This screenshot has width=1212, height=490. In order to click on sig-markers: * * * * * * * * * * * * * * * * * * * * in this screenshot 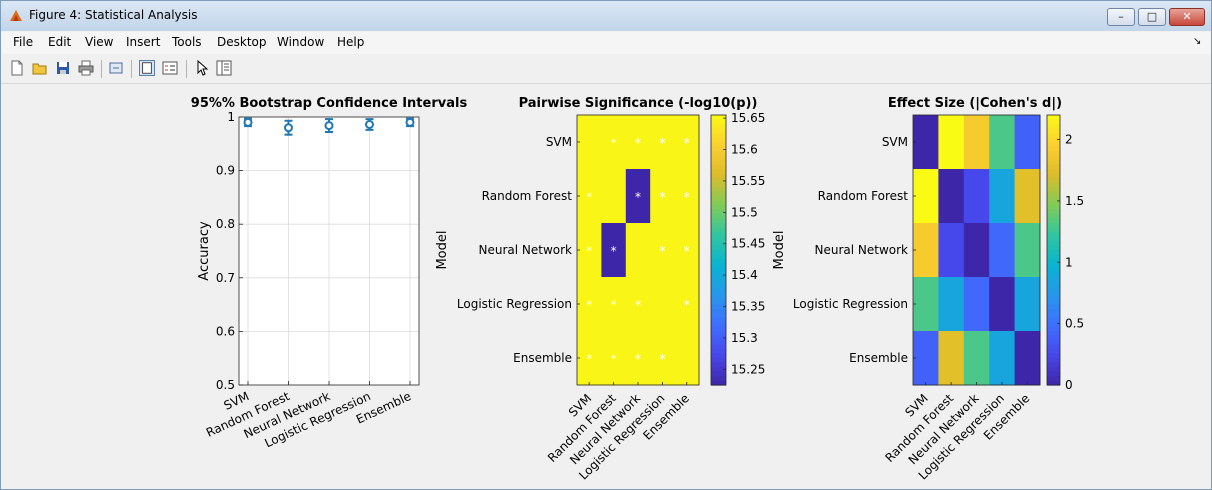, I will do `click(638, 251)`.